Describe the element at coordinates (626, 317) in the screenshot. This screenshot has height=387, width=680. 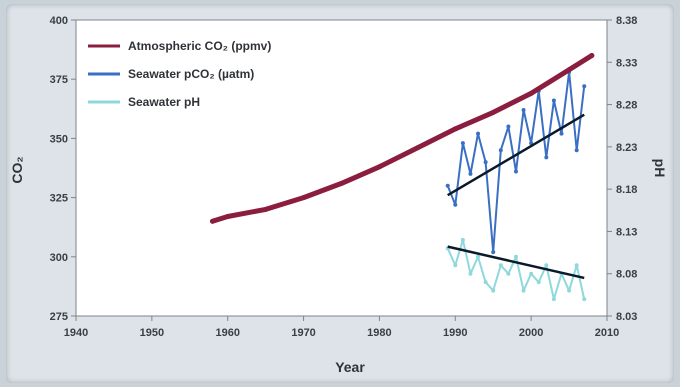
I see `y-right-tick-label: 8.03` at that location.